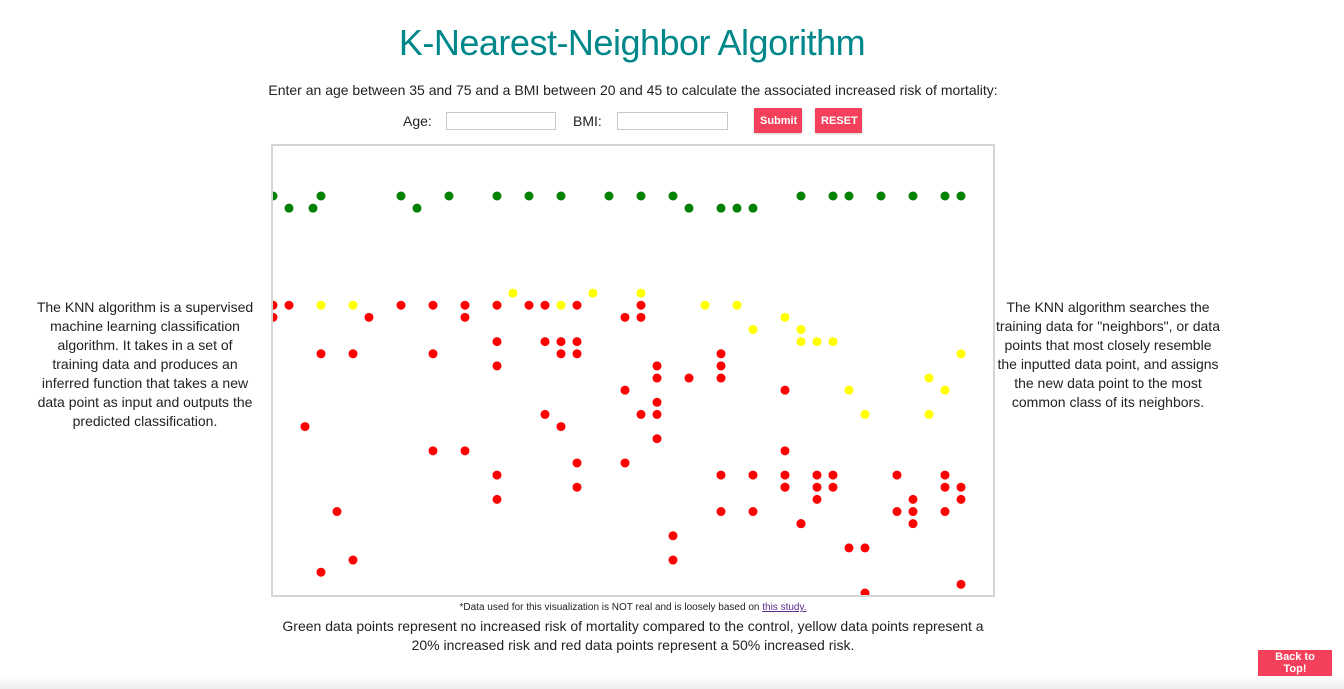 The width and height of the screenshot is (1344, 689). Describe the element at coordinates (672, 121) in the screenshot. I see `bmi-input` at that location.